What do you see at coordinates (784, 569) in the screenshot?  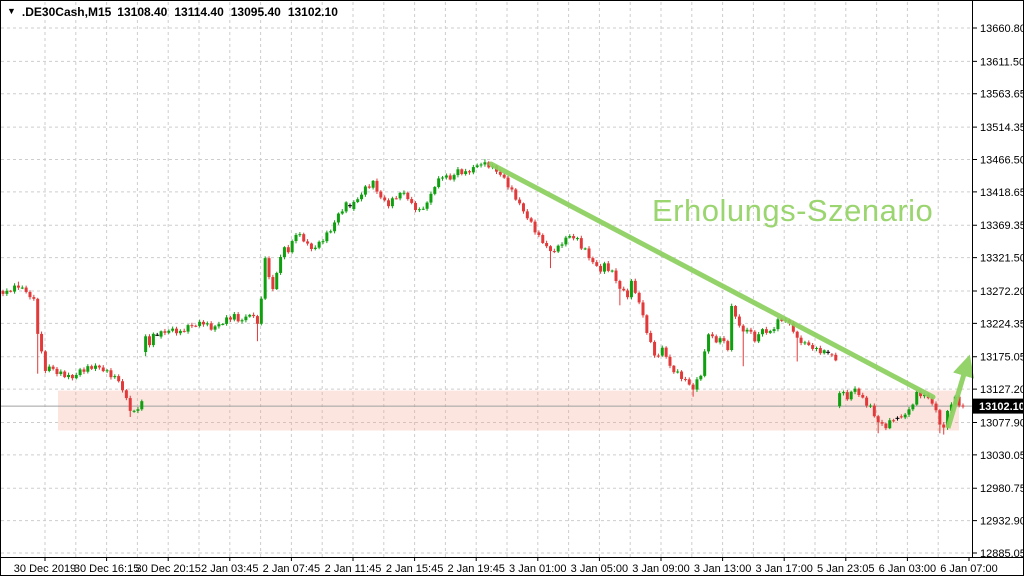 I see `x-axis-label: 3 Jan 17:00` at bounding box center [784, 569].